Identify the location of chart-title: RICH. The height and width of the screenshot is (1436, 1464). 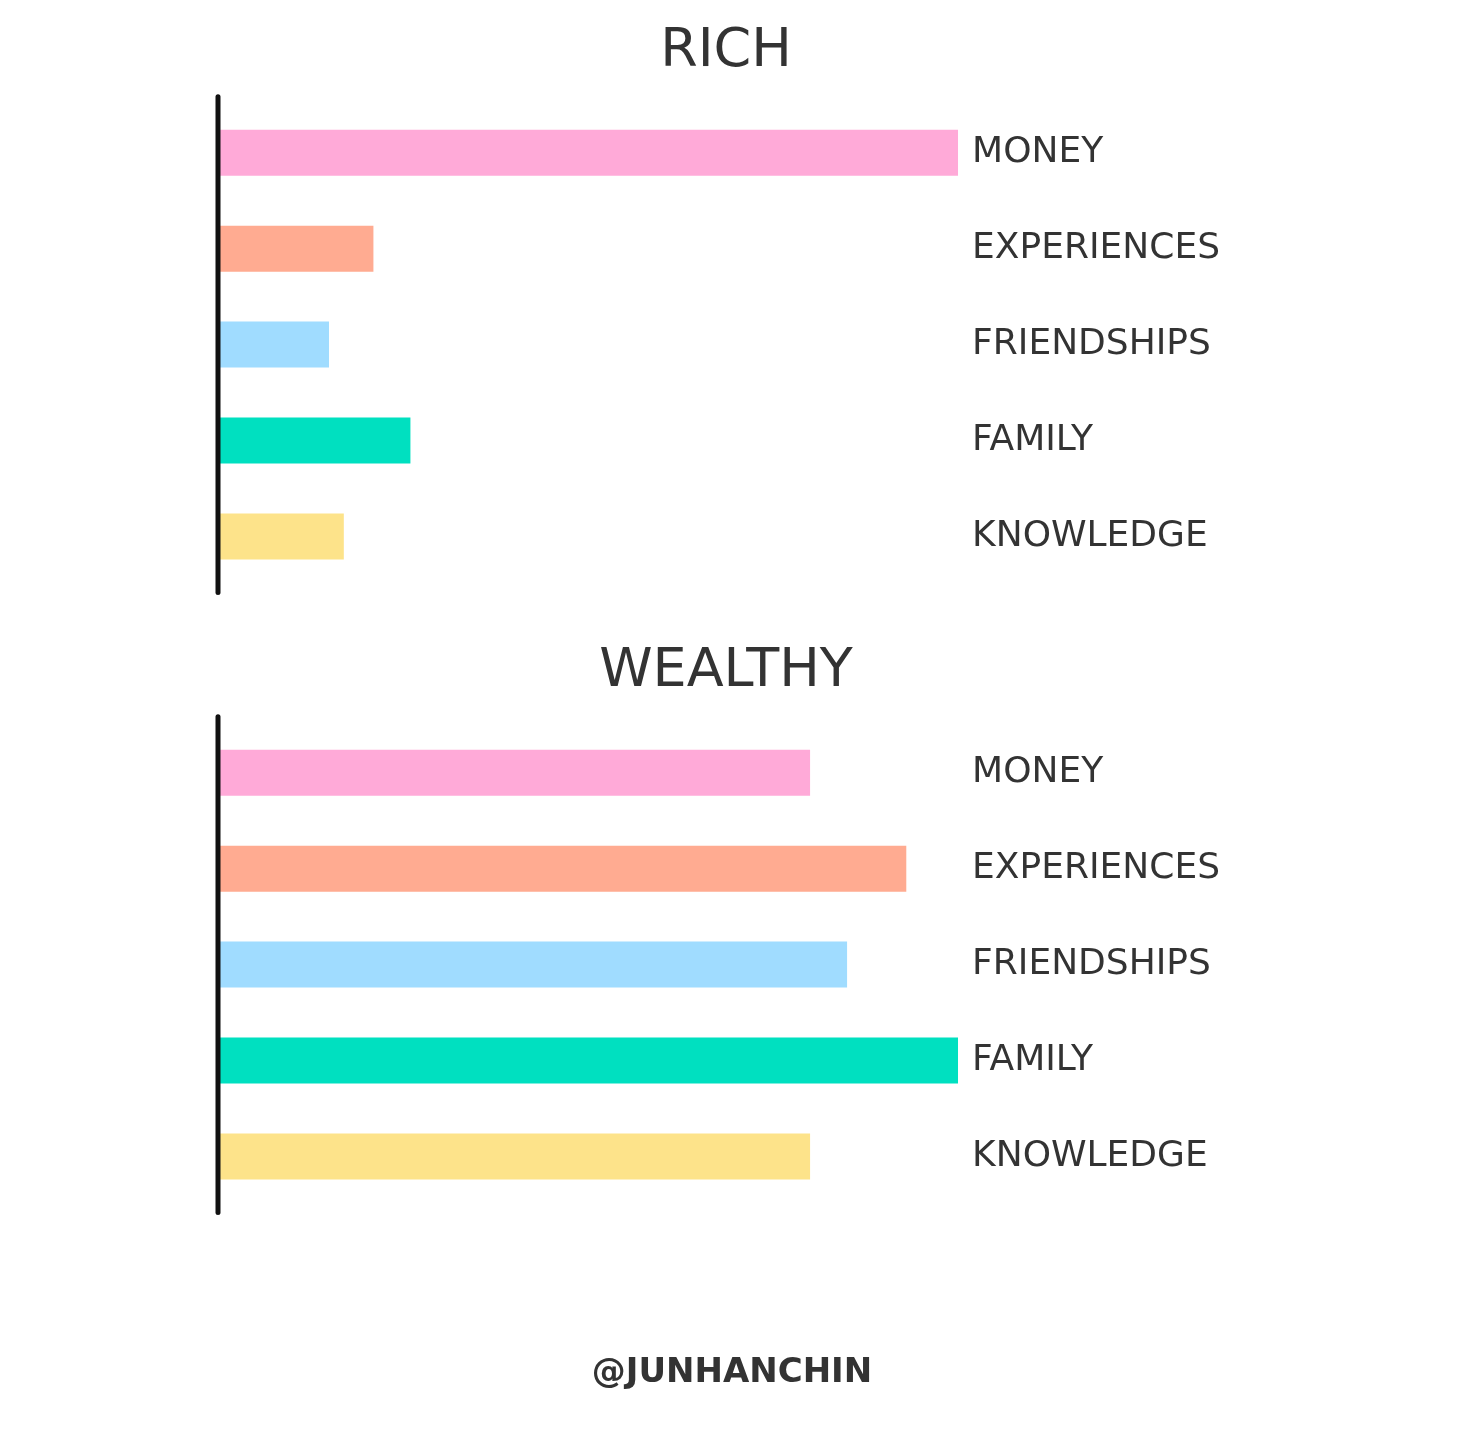
(726, 48).